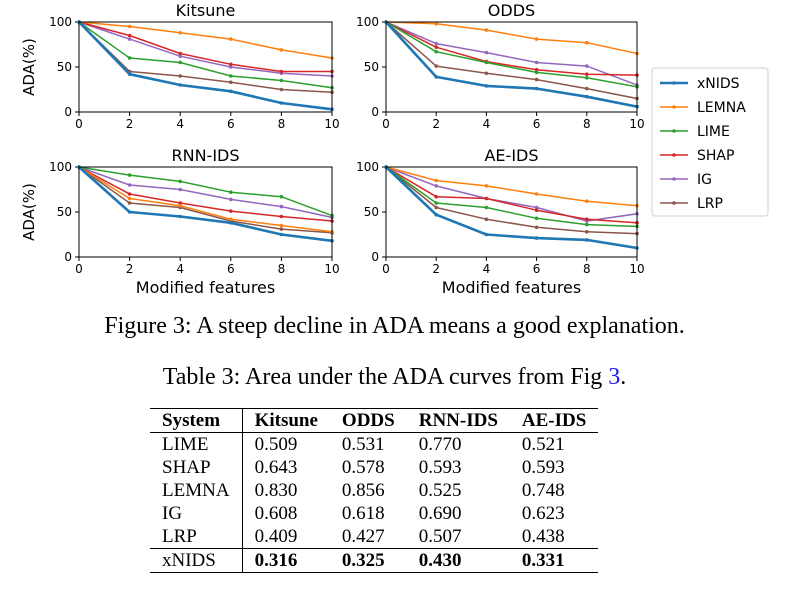  What do you see at coordinates (440, 513) in the screenshot?
I see `cell-value: 0.690` at bounding box center [440, 513].